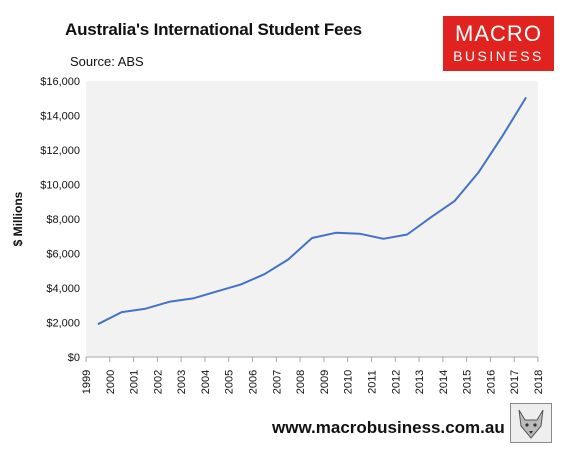 This screenshot has height=456, width=562. I want to click on x-tick-label: 2011, so click(372, 382).